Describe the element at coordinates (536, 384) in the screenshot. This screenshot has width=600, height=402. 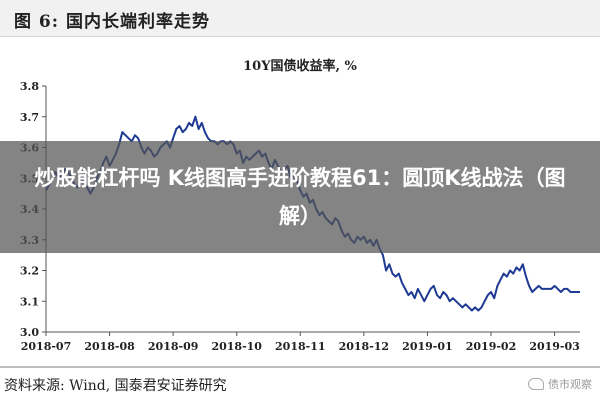
I see `speech-bubble-icon` at that location.